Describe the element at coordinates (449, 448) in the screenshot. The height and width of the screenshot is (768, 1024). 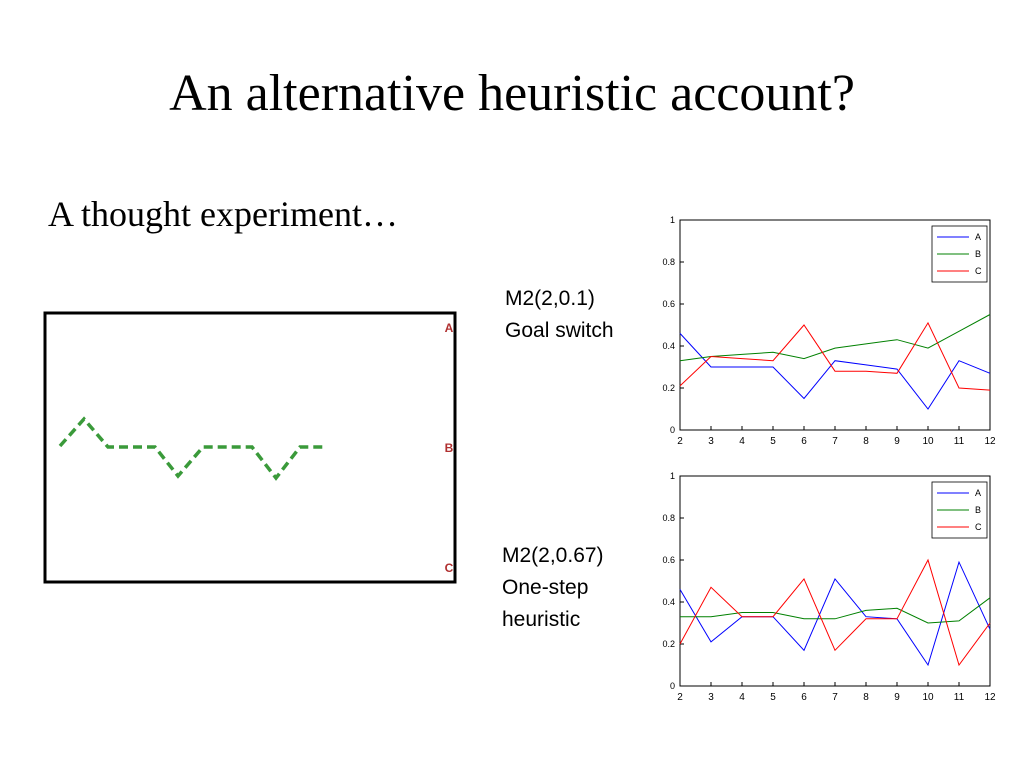
I see `diagram-label: B` at that location.